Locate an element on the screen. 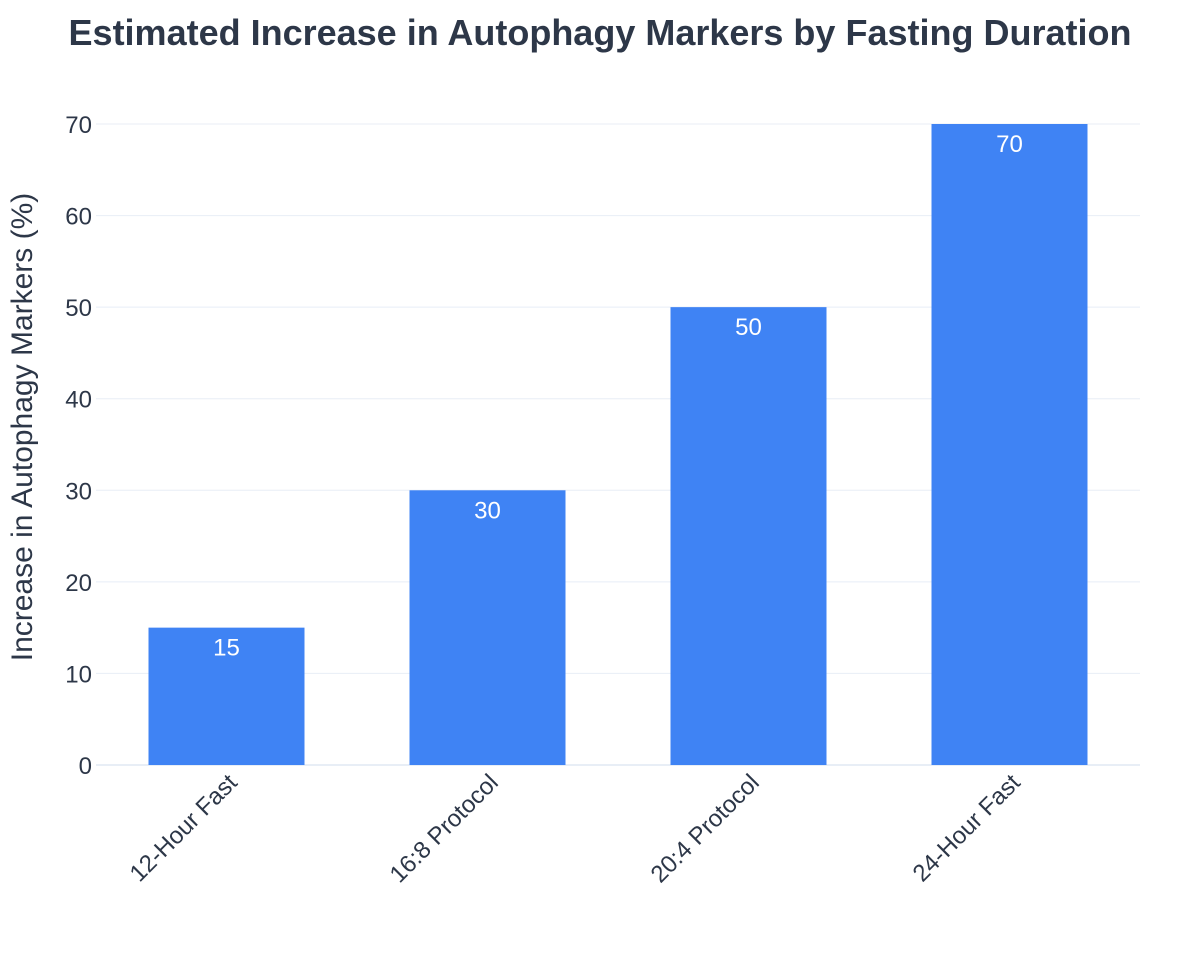  y-tick-label: 40 is located at coordinates (78, 400).